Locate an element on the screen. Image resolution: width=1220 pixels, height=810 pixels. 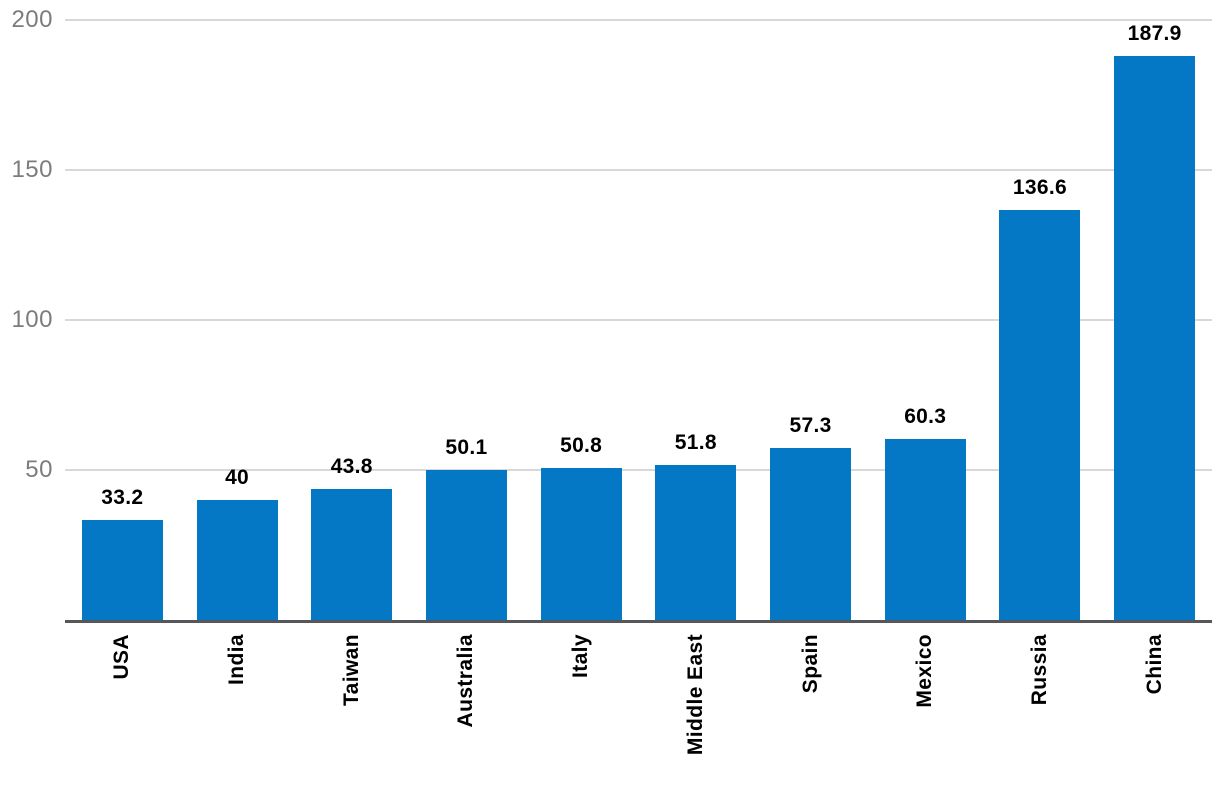
bar-value-label: 60.3 is located at coordinates (925, 417).